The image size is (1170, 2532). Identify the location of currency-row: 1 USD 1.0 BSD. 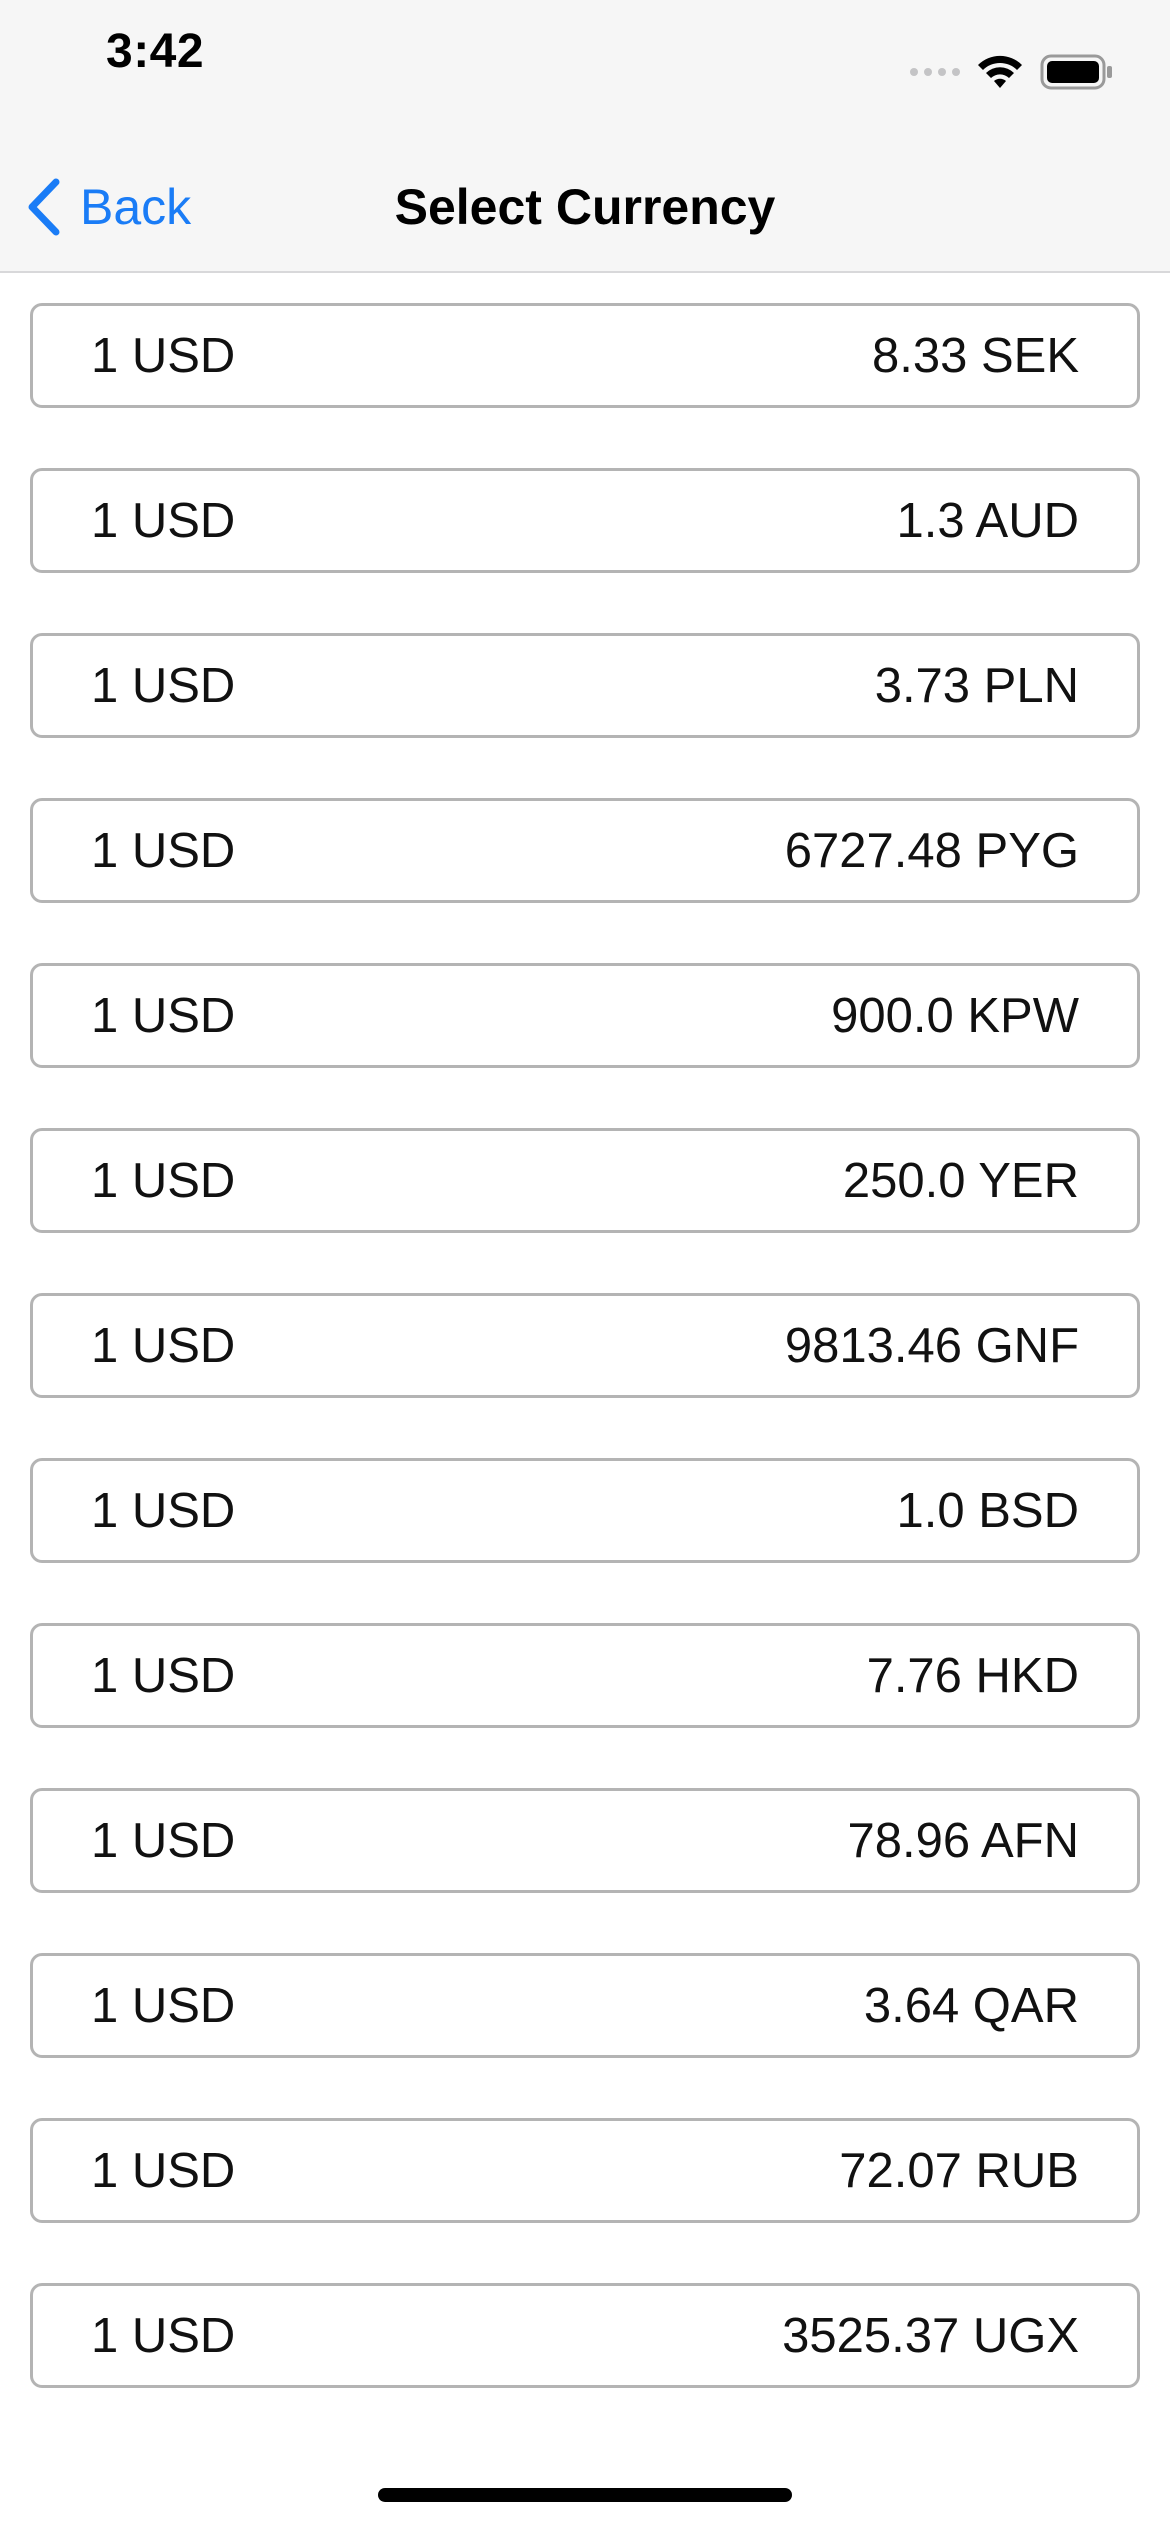
(585, 1510).